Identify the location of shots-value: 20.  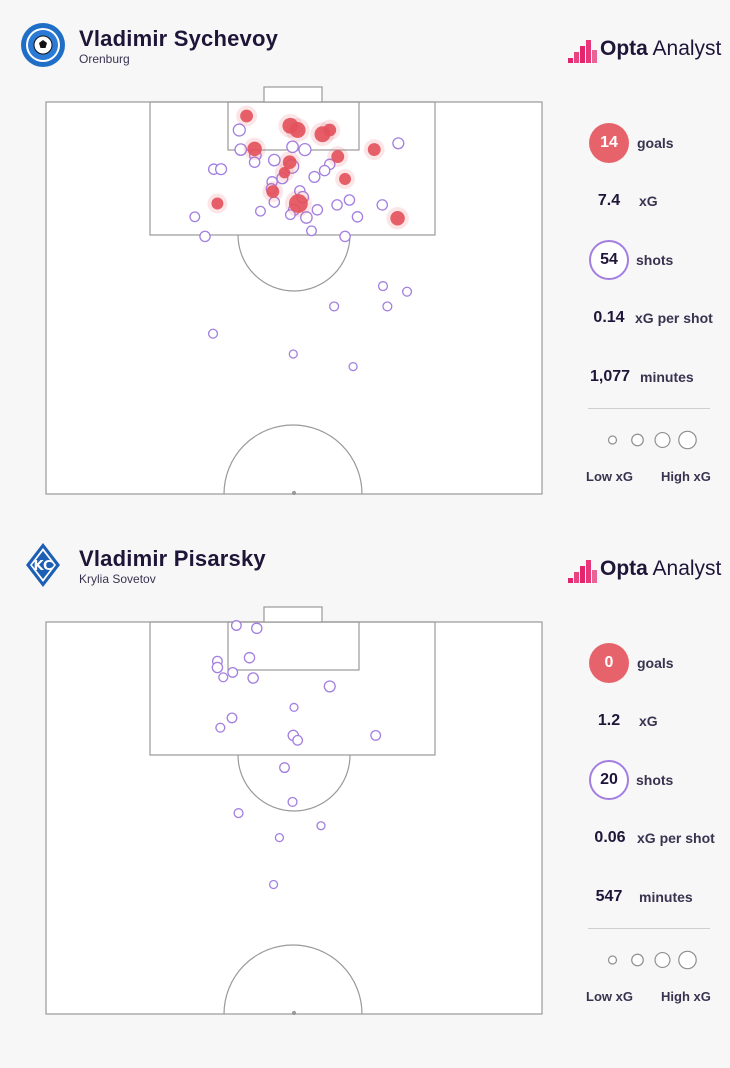
(609, 779).